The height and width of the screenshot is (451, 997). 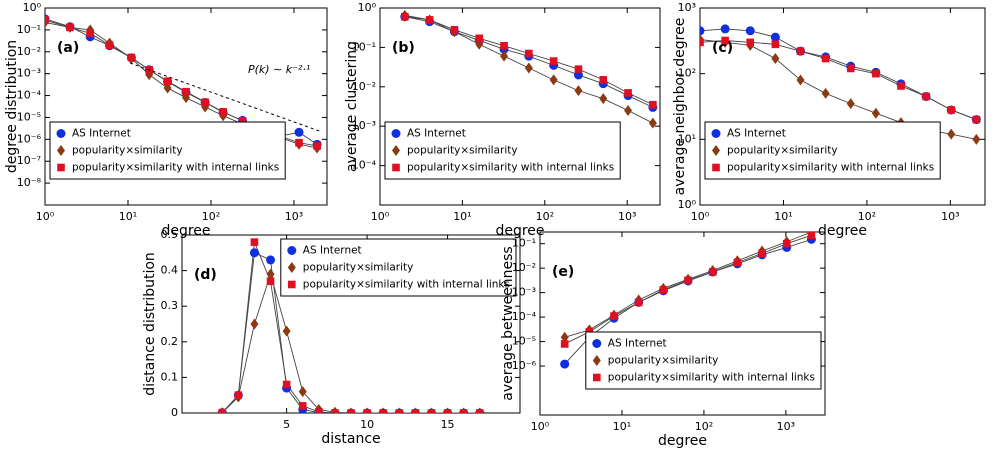 What do you see at coordinates (403, 48) in the screenshot?
I see `panel-label: (b)` at bounding box center [403, 48].